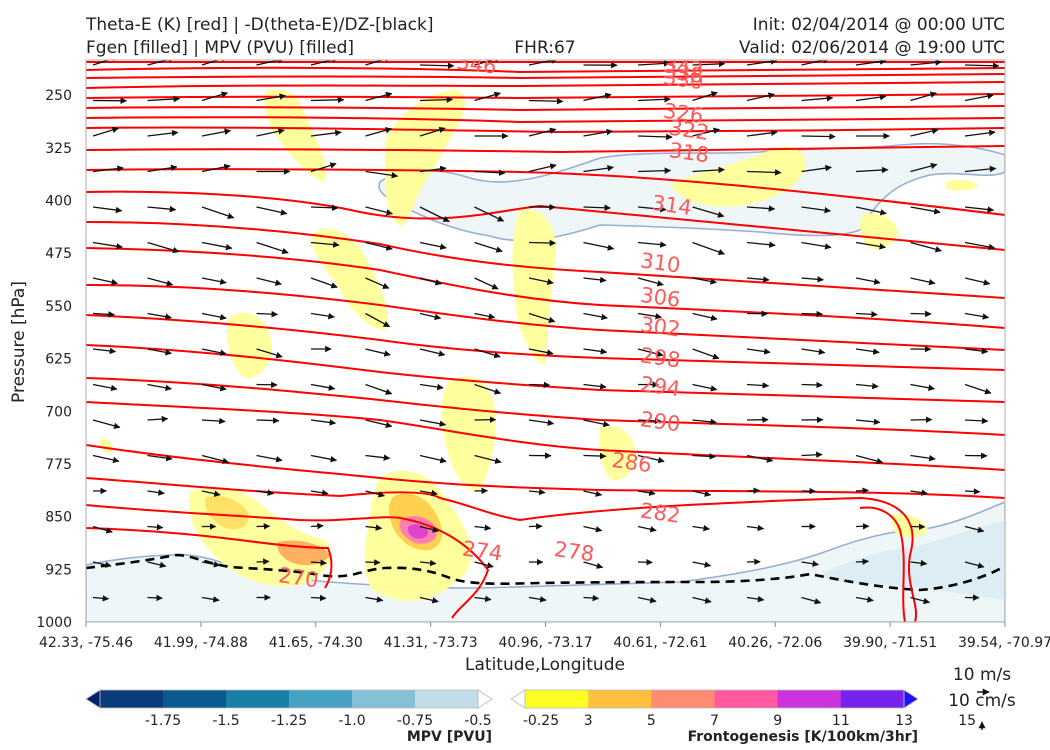 This screenshot has width=1050, height=750. What do you see at coordinates (316, 643) in the screenshot?
I see `x-tick-label: 41.65, -74.30` at bounding box center [316, 643].